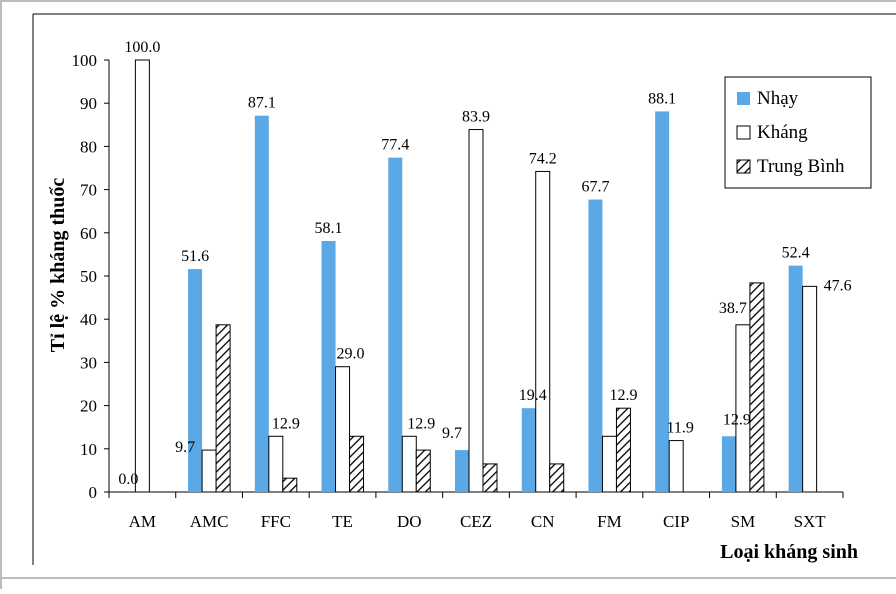 The height and width of the screenshot is (594, 896). What do you see at coordinates (88, 233) in the screenshot?
I see `y-tick-label: 60` at bounding box center [88, 233].